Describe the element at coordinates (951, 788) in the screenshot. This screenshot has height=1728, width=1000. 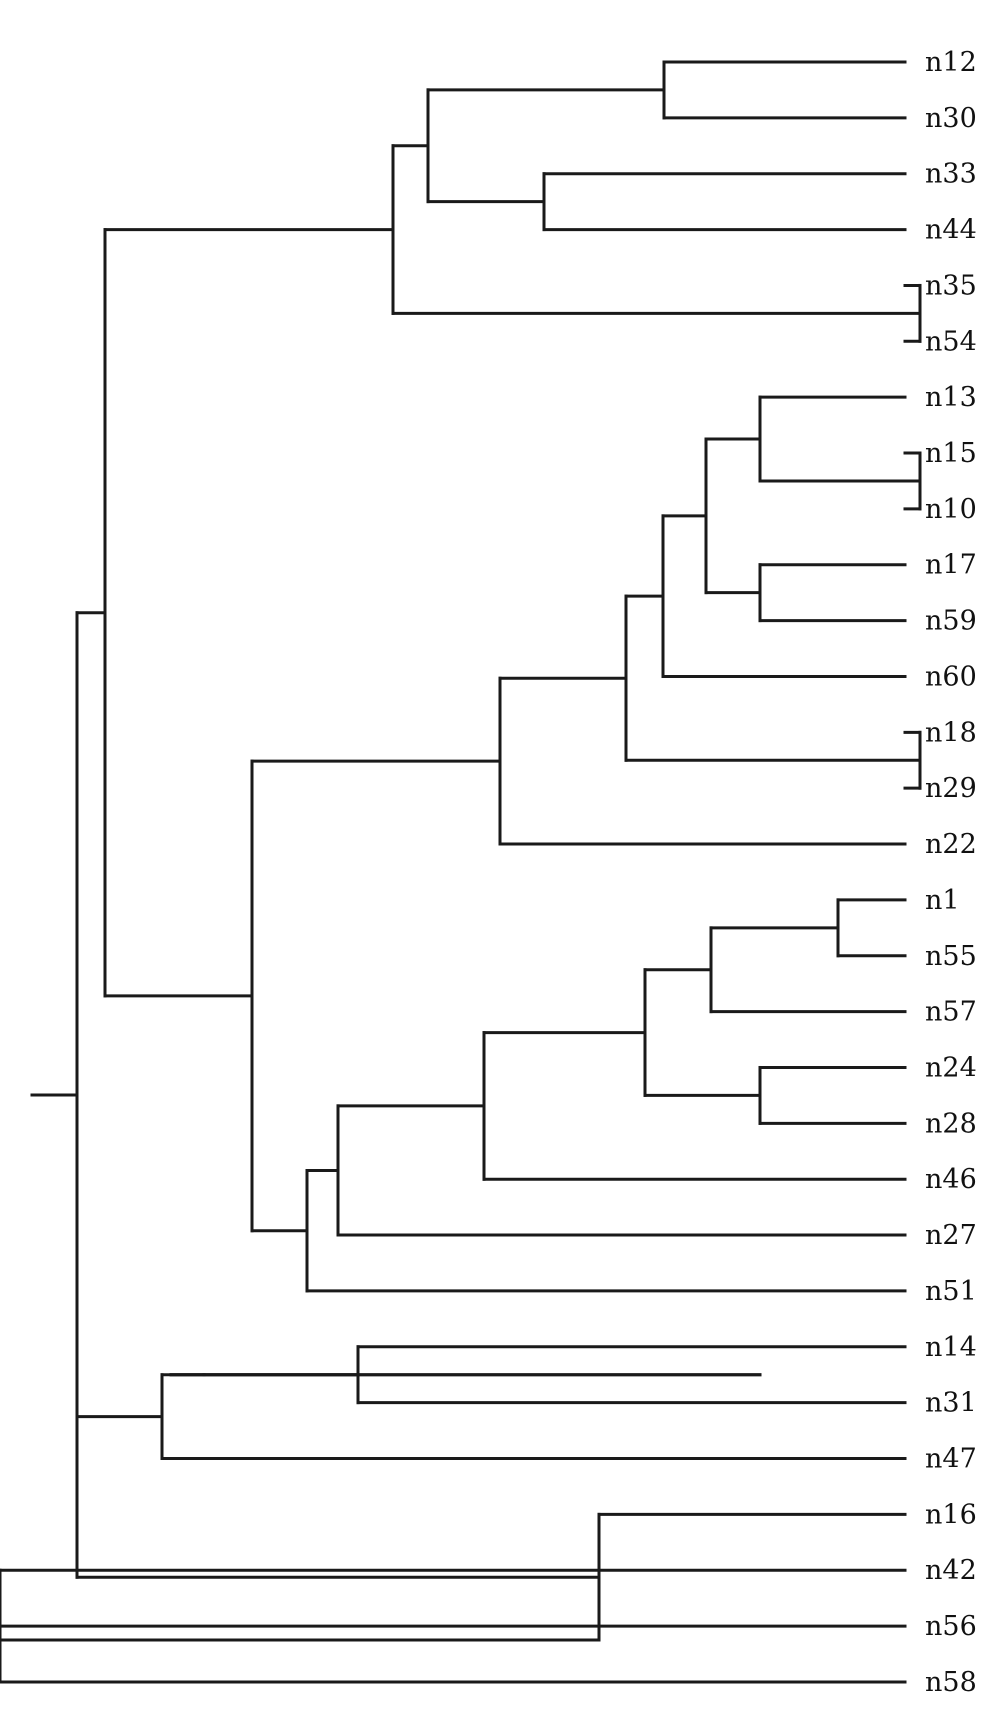
I see `leaf-label-n29: n29` at that location.